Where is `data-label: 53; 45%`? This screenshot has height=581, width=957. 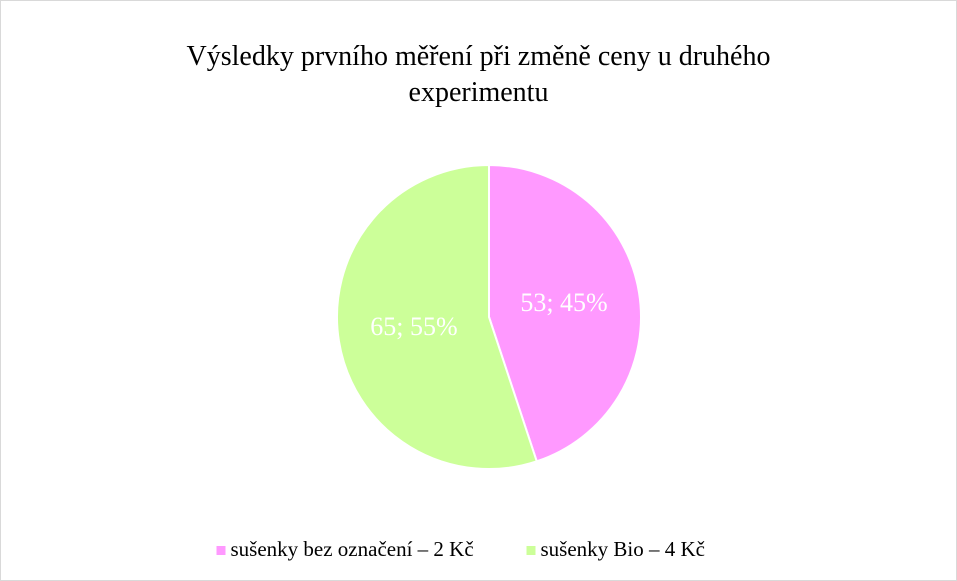 data-label: 53; 45% is located at coordinates (563, 302).